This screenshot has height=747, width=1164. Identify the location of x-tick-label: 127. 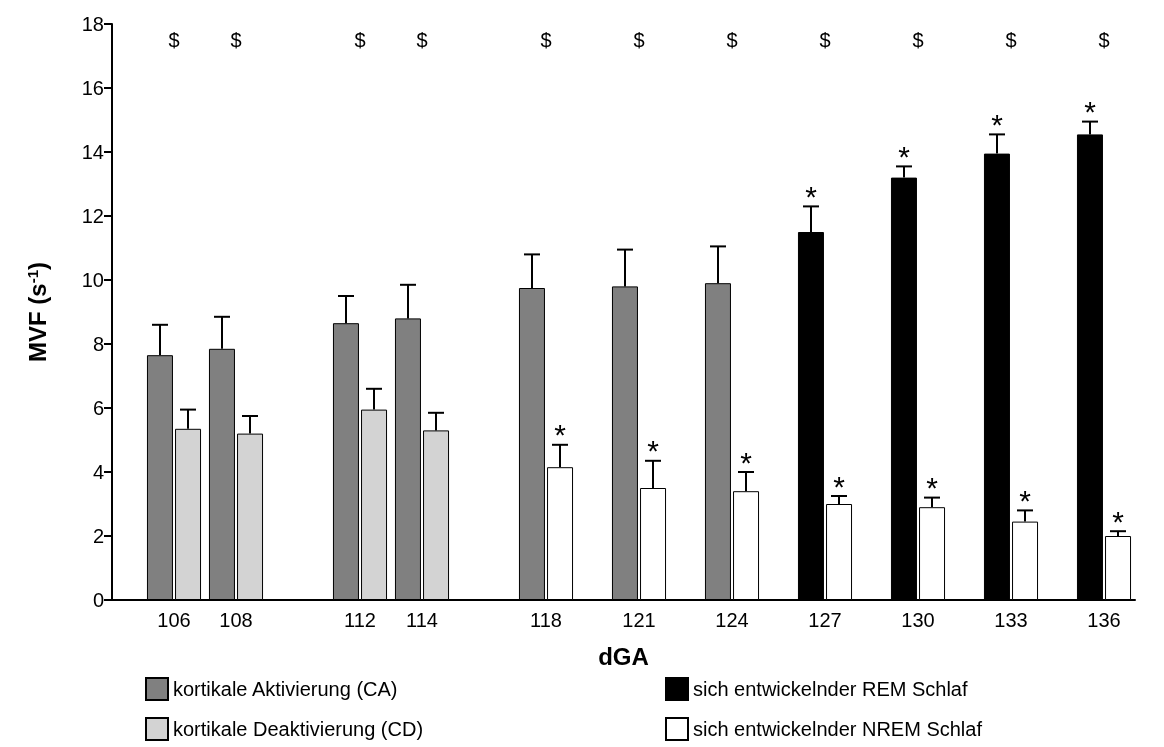
(825, 620).